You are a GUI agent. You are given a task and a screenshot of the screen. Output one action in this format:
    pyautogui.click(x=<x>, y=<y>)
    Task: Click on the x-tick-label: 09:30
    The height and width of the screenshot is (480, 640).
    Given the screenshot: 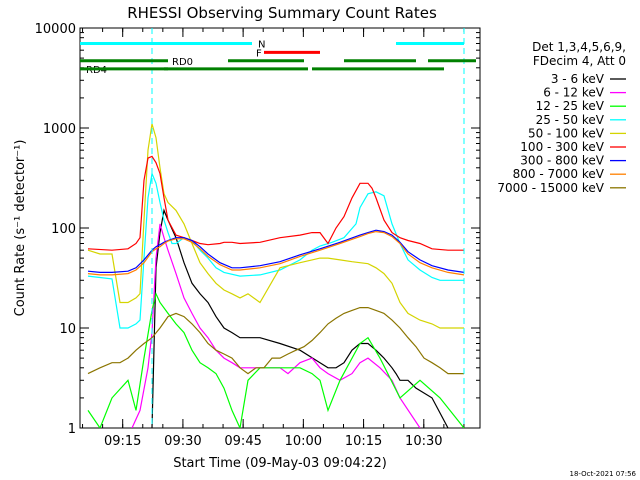 What is the action you would take?
    pyautogui.click(x=182, y=441)
    